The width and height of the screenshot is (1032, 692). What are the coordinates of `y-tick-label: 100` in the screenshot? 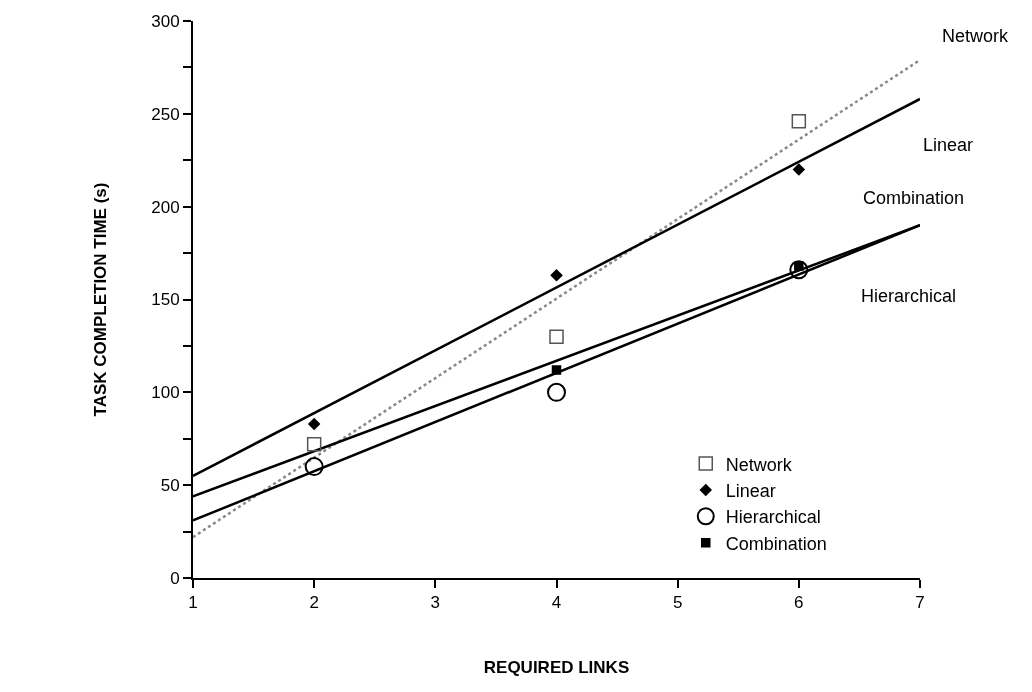 It's located at (165, 393).